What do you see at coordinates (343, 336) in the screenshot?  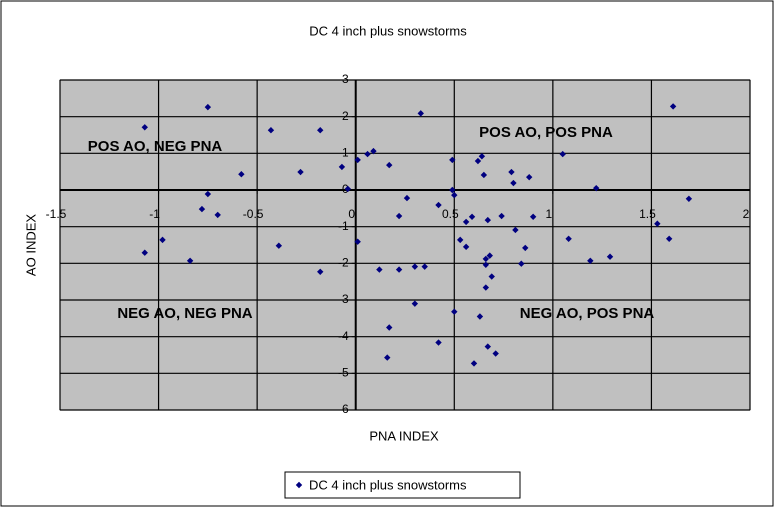 I see `y-tick-label: -4` at bounding box center [343, 336].